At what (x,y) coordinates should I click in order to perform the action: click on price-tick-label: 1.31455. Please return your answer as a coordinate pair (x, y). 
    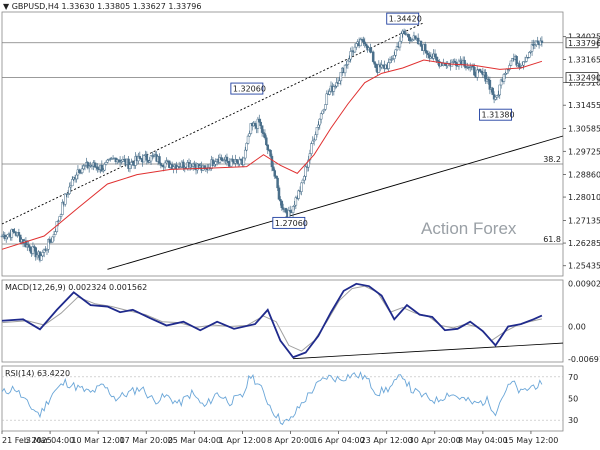
    Looking at the image, I should click on (584, 105).